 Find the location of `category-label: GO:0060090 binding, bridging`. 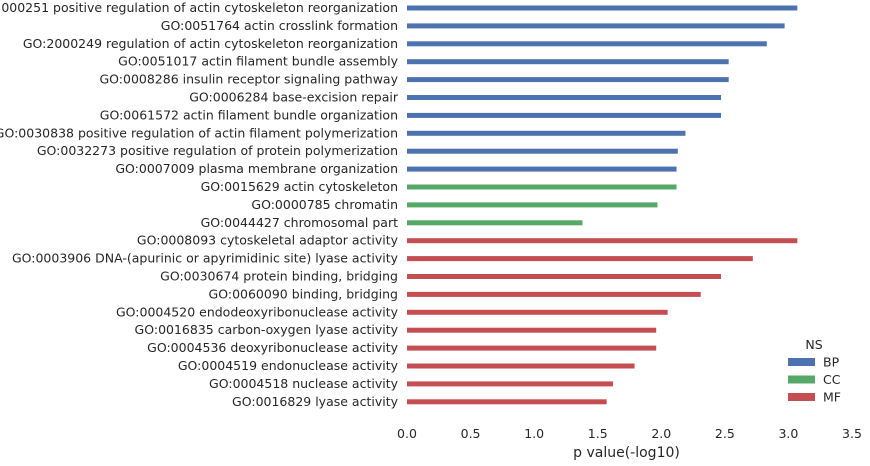

category-label: GO:0060090 binding, bridging is located at coordinates (303, 293).